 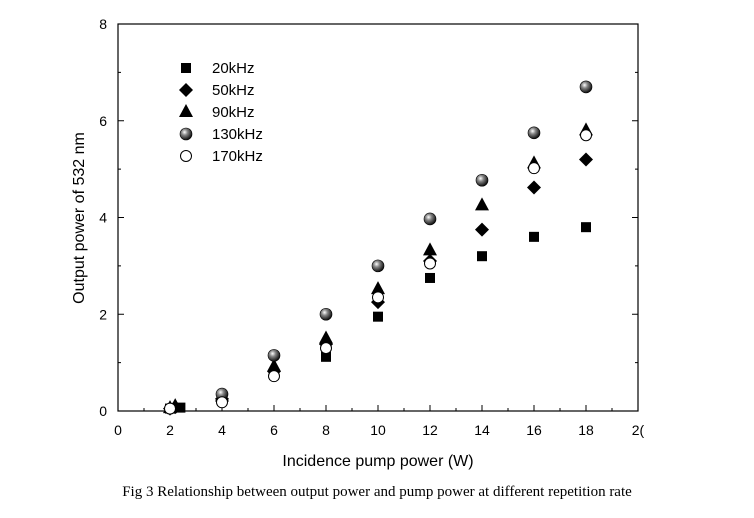 I want to click on legend-label: 50kHz, so click(x=233, y=90).